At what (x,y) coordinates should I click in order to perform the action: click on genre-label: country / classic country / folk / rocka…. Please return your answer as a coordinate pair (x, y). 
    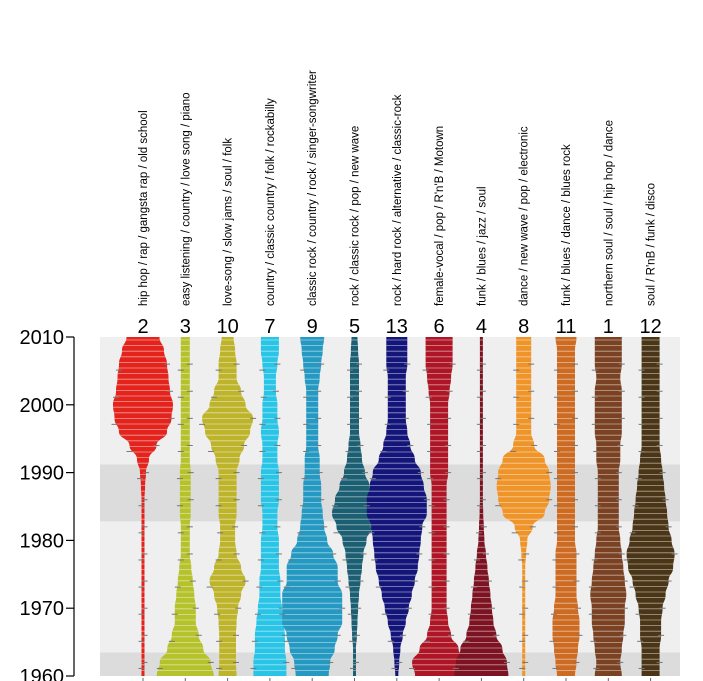
    Looking at the image, I should click on (271, 202).